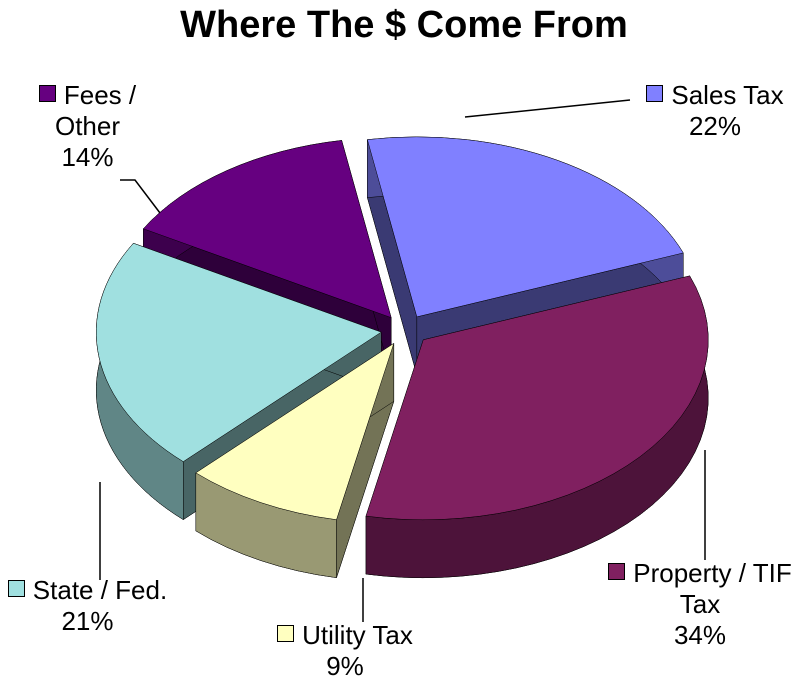 Image resolution: width=808 pixels, height=686 pixels. What do you see at coordinates (100, 590) in the screenshot?
I see `category-label: State / Fed.` at bounding box center [100, 590].